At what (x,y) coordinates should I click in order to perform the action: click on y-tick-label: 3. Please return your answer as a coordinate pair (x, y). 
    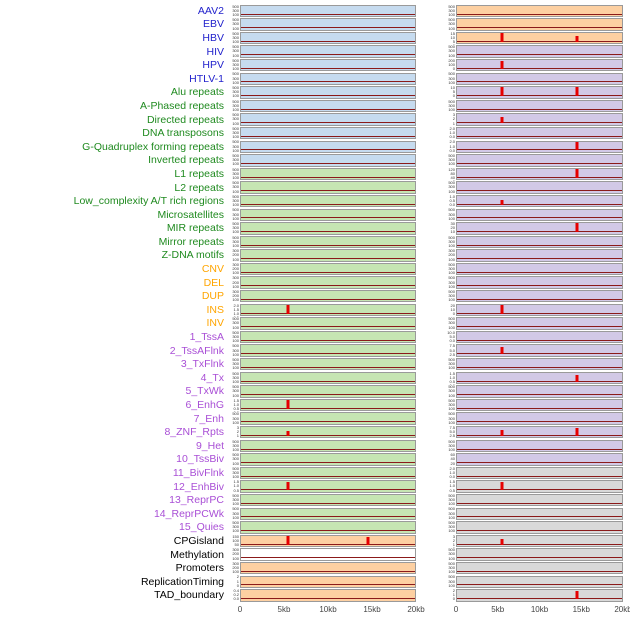
    Looking at the image, I should click on (237, 427).